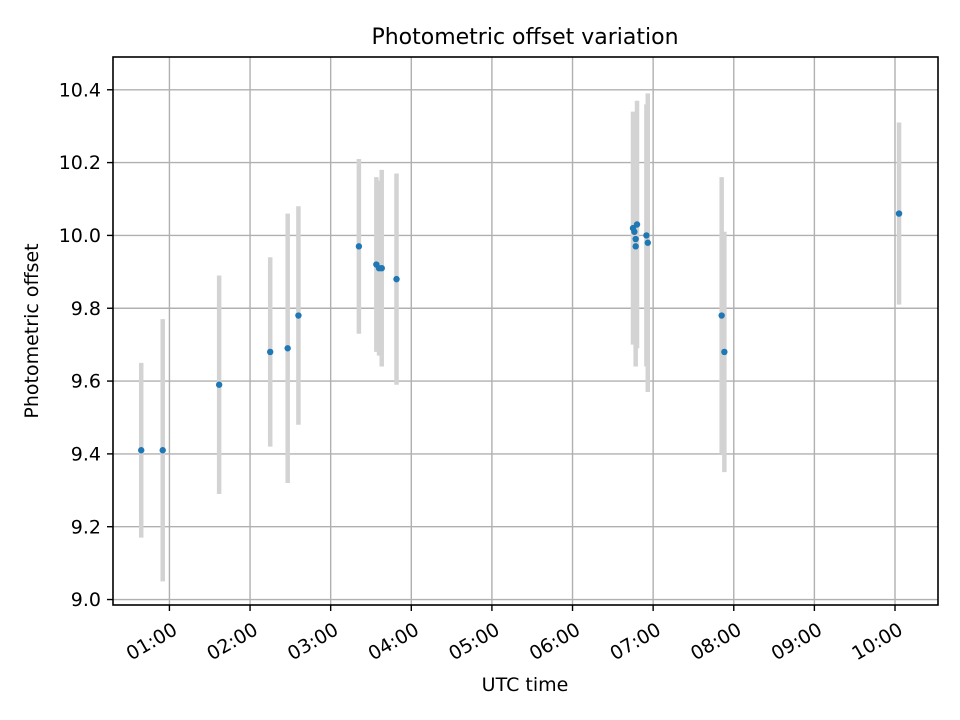 This screenshot has width=960, height=720. I want to click on y-axis: 9.0 9.2 9.4 9.6 9.8 10.0 10.2 10.4, so click(86, 345).